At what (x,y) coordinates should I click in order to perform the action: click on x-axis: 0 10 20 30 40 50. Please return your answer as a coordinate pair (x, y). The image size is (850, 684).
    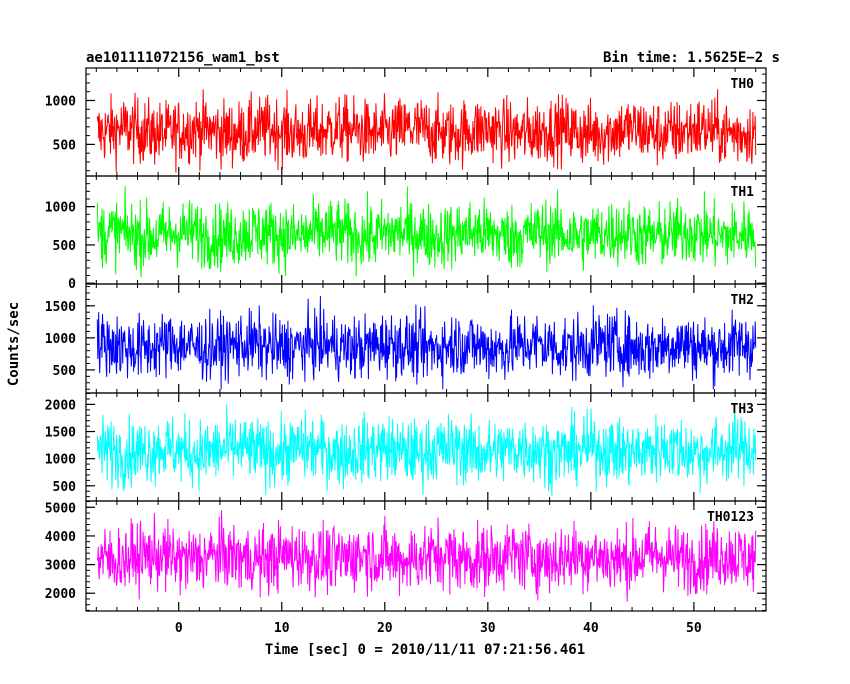
    Looking at the image, I should click on (438, 628).